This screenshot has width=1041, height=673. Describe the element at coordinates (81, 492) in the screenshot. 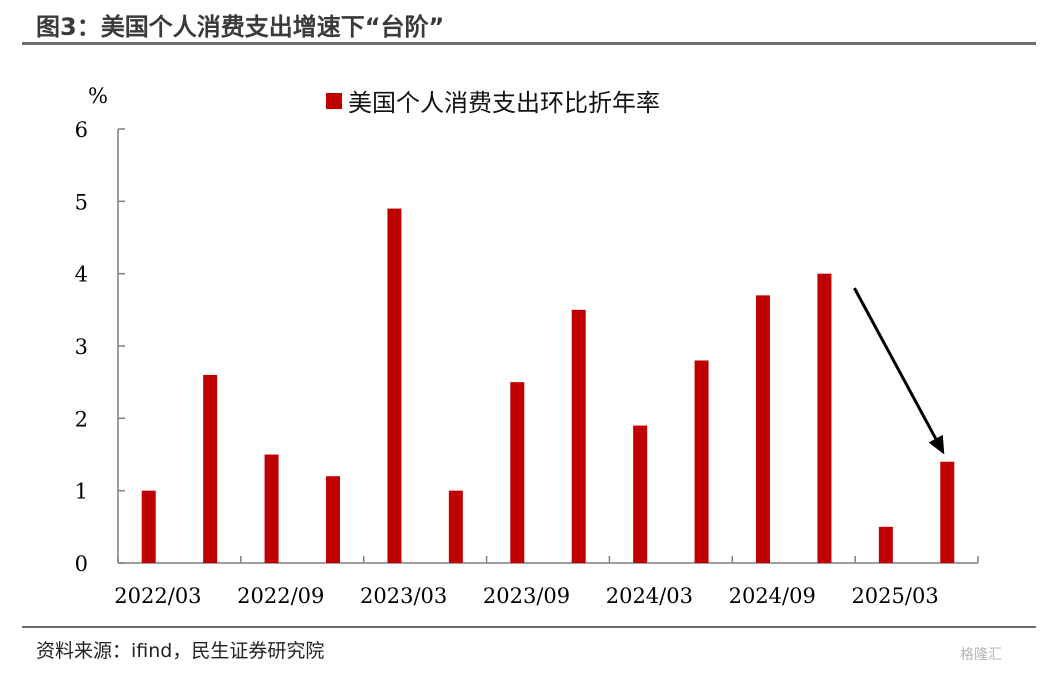

I see `y-tick-label: 1` at that location.